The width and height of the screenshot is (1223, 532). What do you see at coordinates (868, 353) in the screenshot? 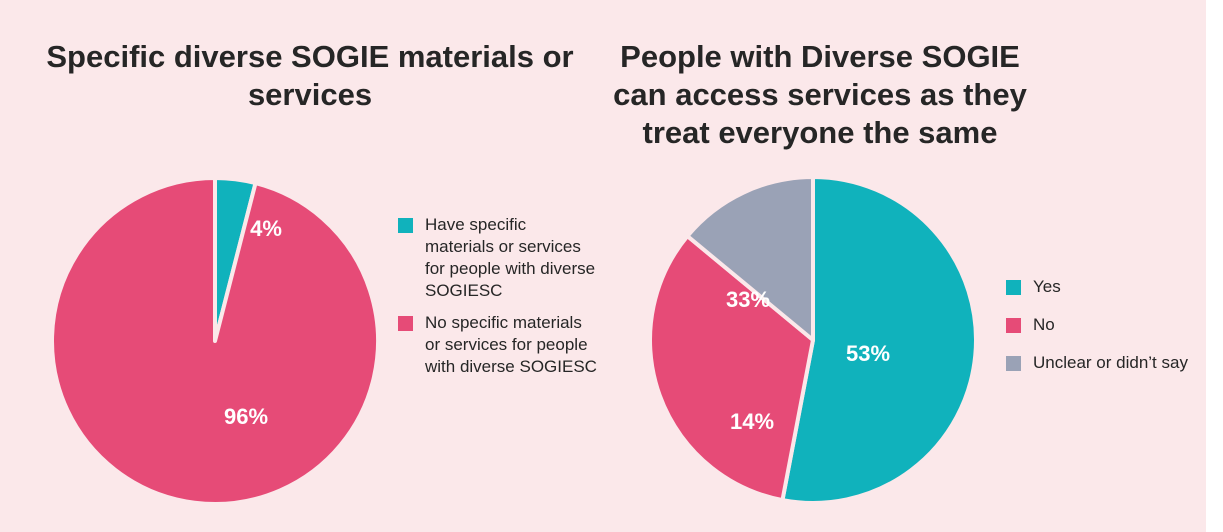
I see `pie-slice-label-1: 53%` at bounding box center [868, 353].